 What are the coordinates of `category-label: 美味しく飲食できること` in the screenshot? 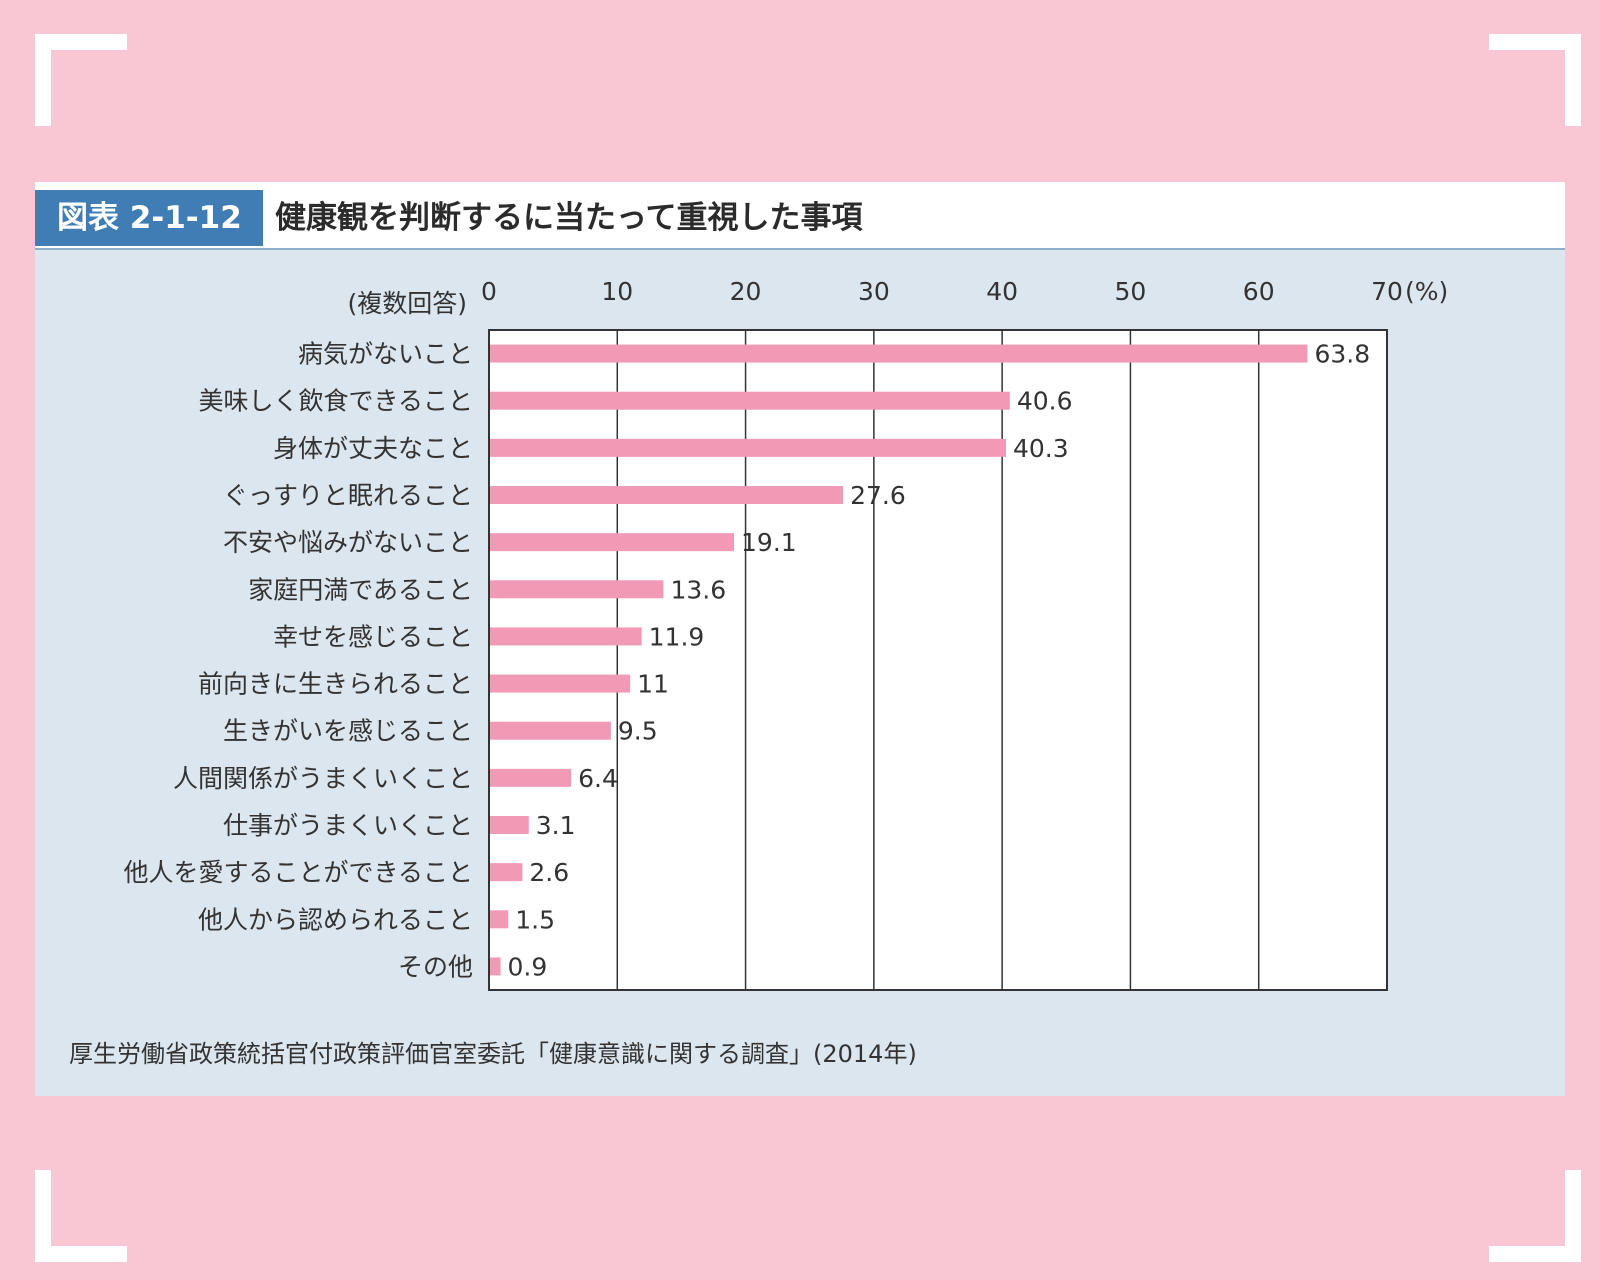 It's located at (335, 401).